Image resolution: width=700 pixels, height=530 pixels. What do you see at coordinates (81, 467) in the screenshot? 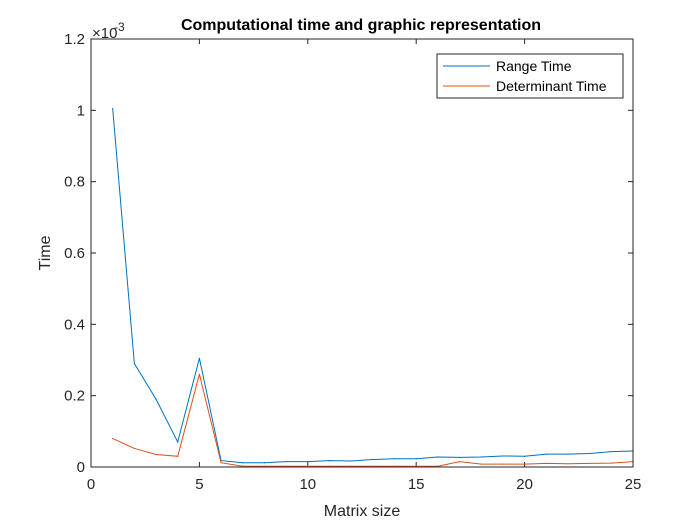
I see `y-tick-label: 0` at bounding box center [81, 467].